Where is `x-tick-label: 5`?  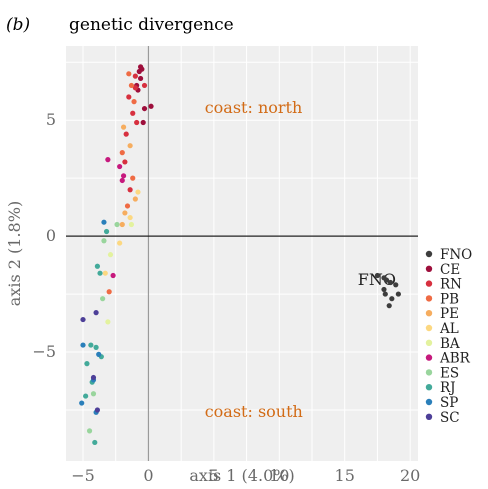 x-tick-label: 5 is located at coordinates (214, 475).